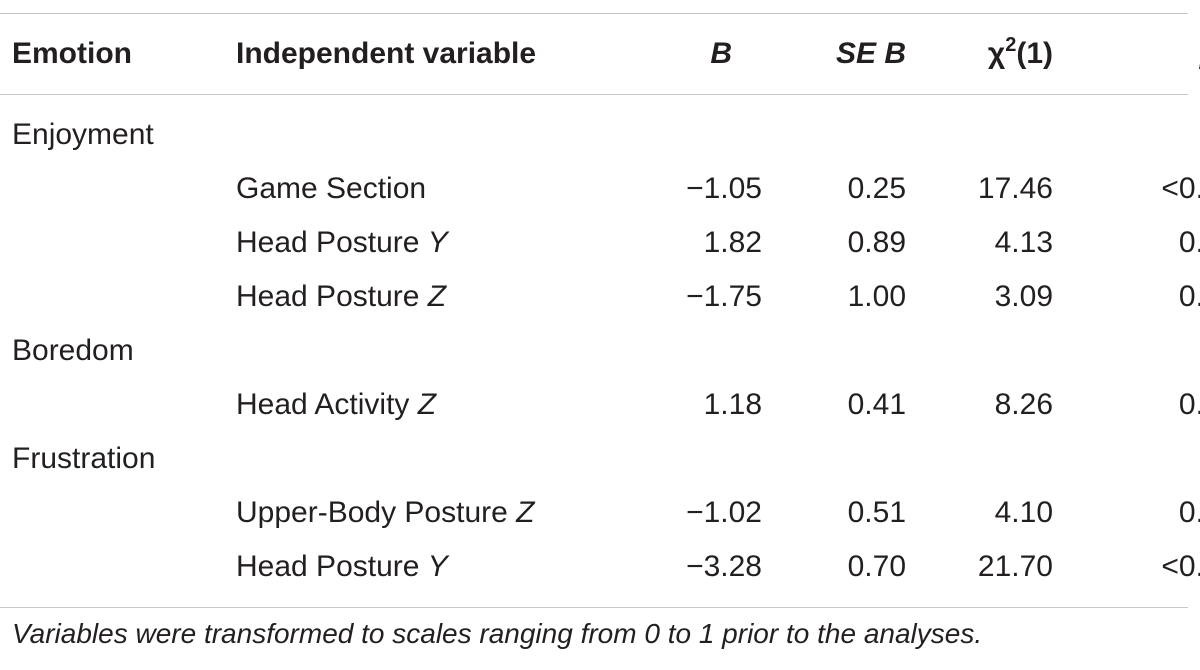  I want to click on p-value: 0.004, so click(1189, 404).